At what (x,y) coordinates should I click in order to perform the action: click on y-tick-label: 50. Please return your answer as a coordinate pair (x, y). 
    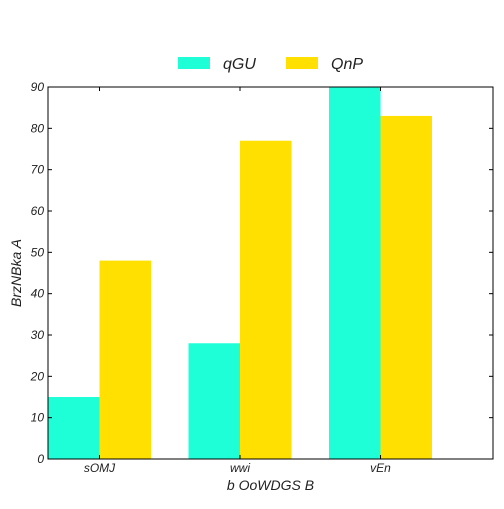
    Looking at the image, I should click on (38, 252).